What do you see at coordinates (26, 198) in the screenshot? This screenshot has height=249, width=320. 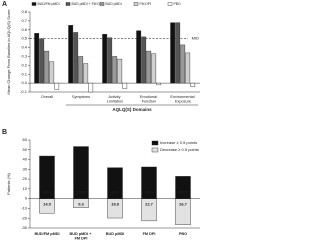 I see `y-tick-label: 0` at bounding box center [26, 198].